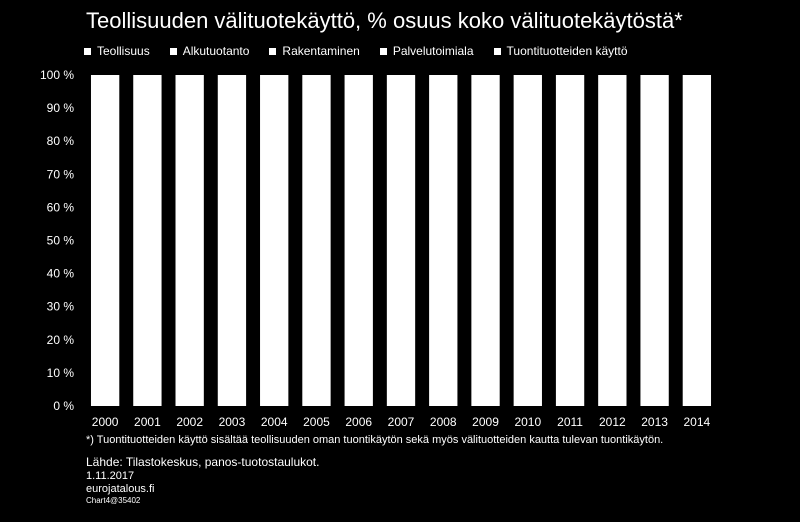 The image size is (800, 522). I want to click on legend-item: Teollisuus, so click(117, 51).